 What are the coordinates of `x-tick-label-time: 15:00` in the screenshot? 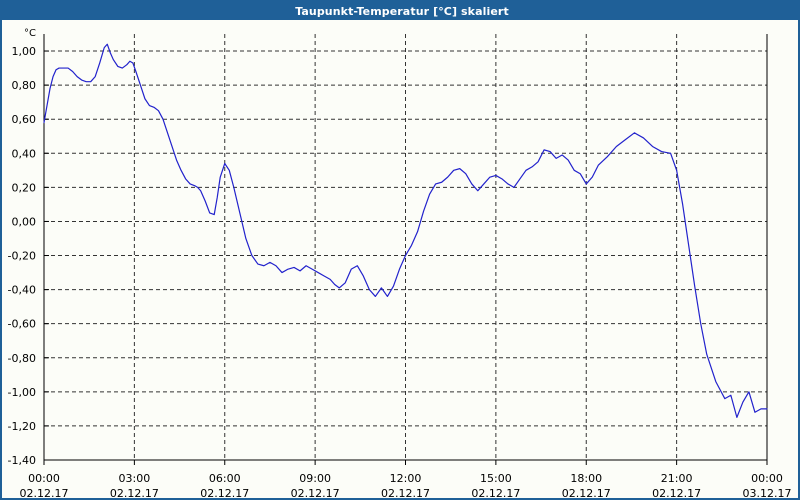 It's located at (496, 478).